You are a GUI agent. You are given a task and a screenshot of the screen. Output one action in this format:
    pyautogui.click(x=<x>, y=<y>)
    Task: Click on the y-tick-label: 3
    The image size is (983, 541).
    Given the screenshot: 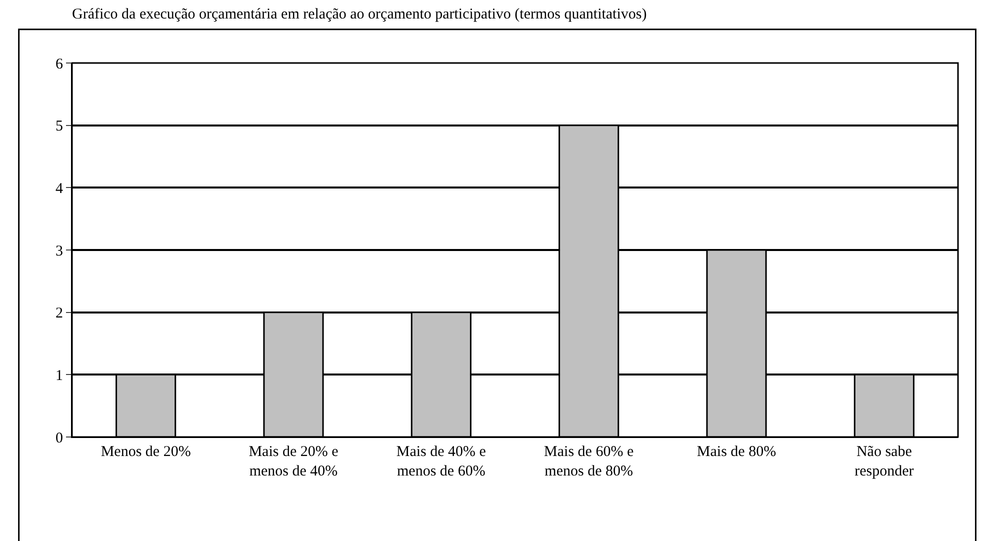 What is the action you would take?
    pyautogui.click(x=59, y=251)
    